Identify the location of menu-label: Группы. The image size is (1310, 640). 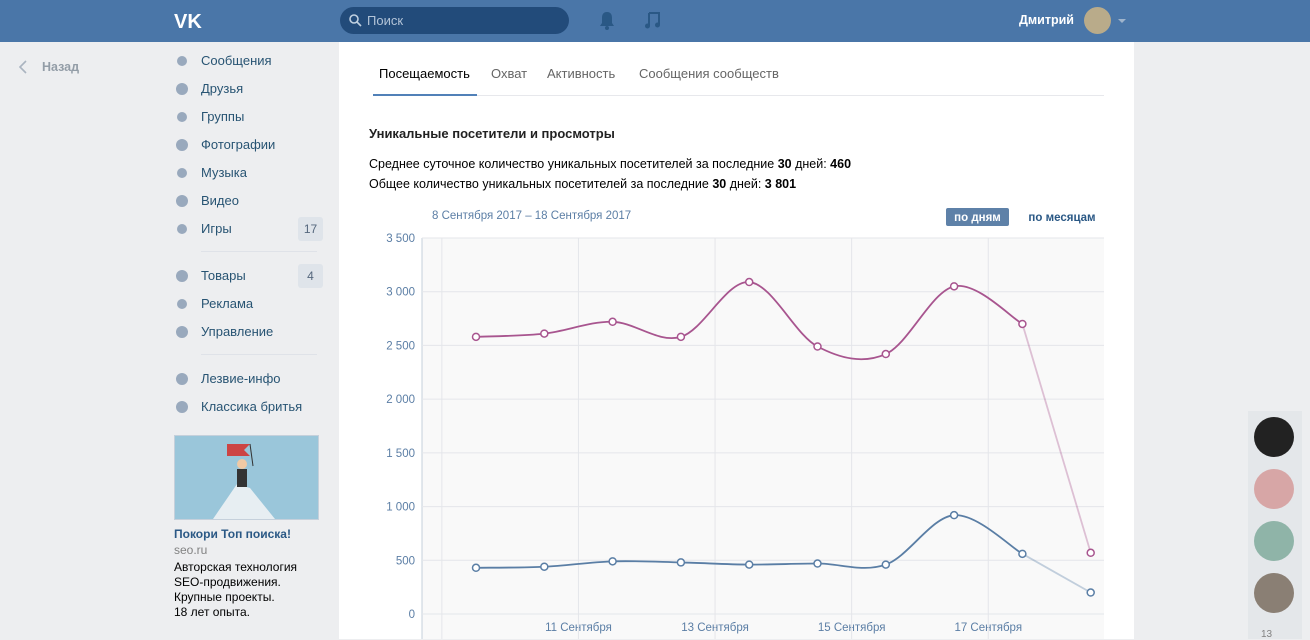
(223, 116).